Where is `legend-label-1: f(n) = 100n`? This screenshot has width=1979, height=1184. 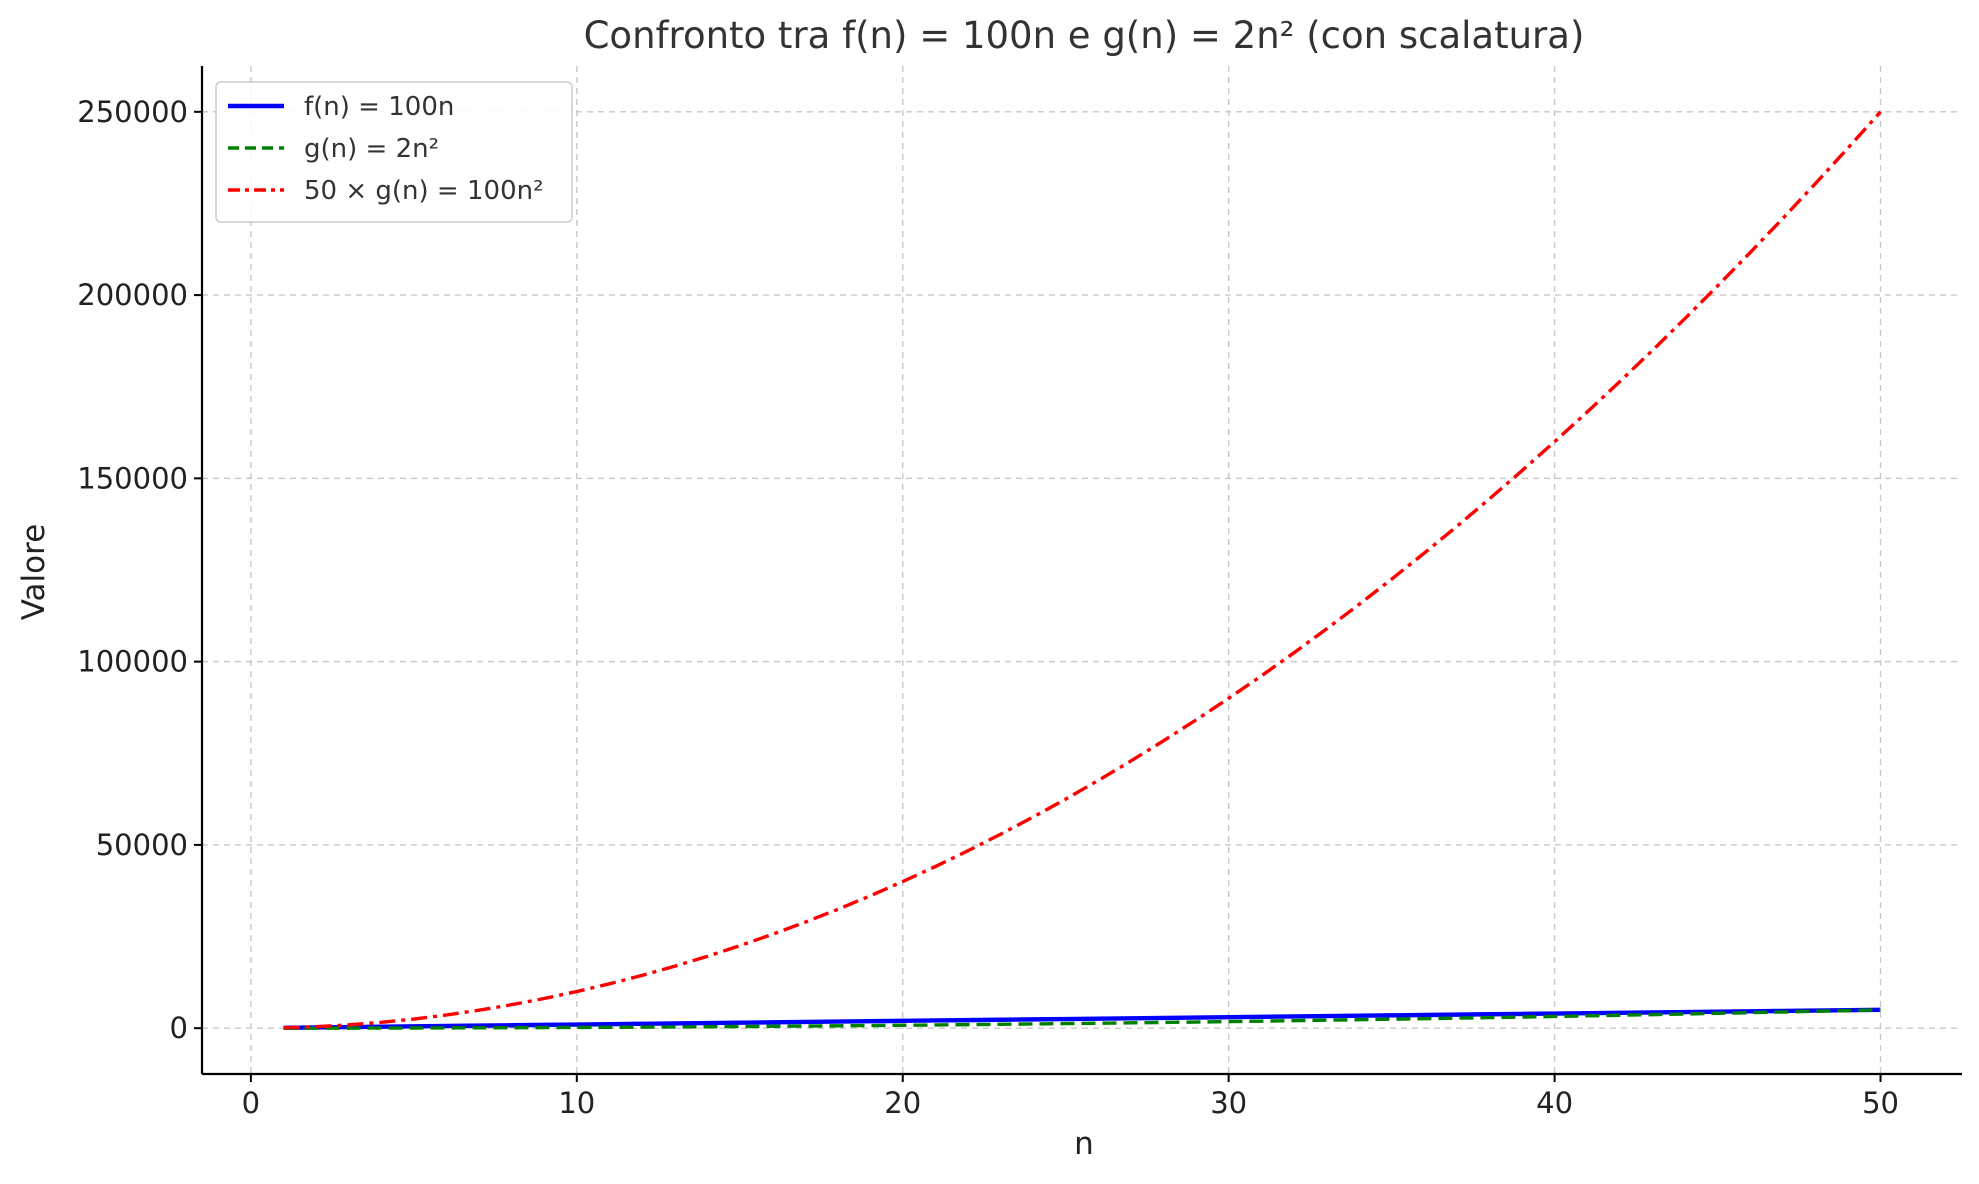 legend-label-1: f(n) = 100n is located at coordinates (379, 107).